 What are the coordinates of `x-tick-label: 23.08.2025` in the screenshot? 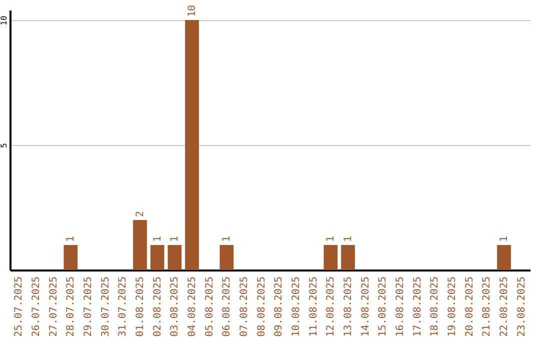 It's located at (522, 306).